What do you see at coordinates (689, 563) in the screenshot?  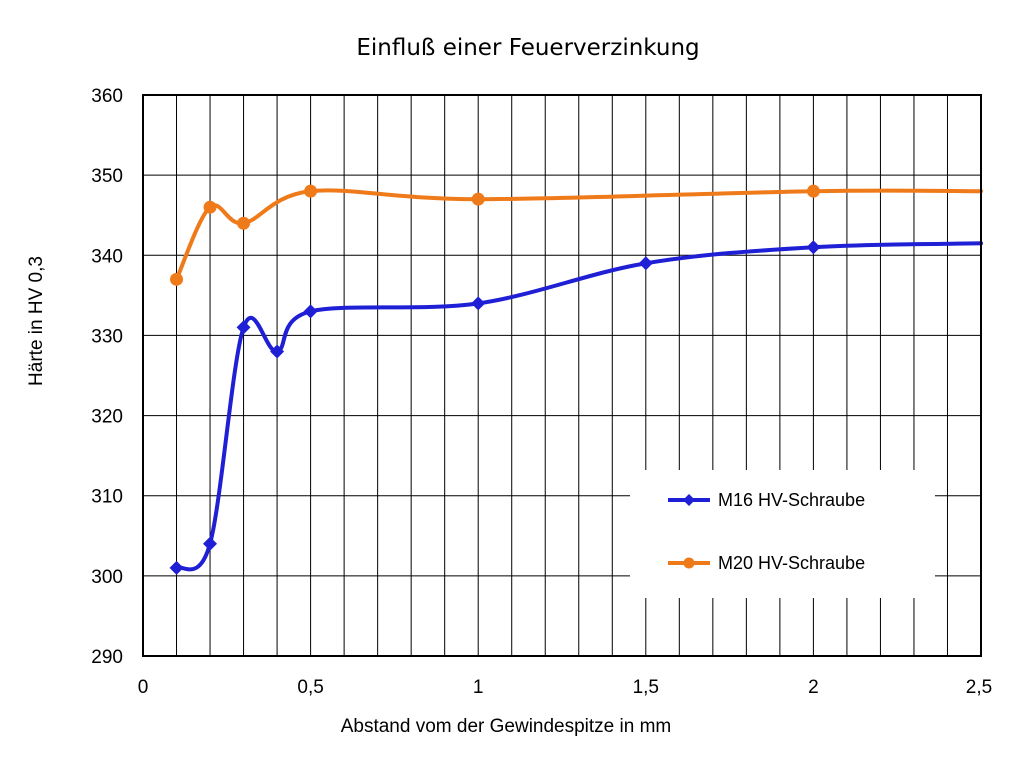 I see `legend-marker-circle` at bounding box center [689, 563].